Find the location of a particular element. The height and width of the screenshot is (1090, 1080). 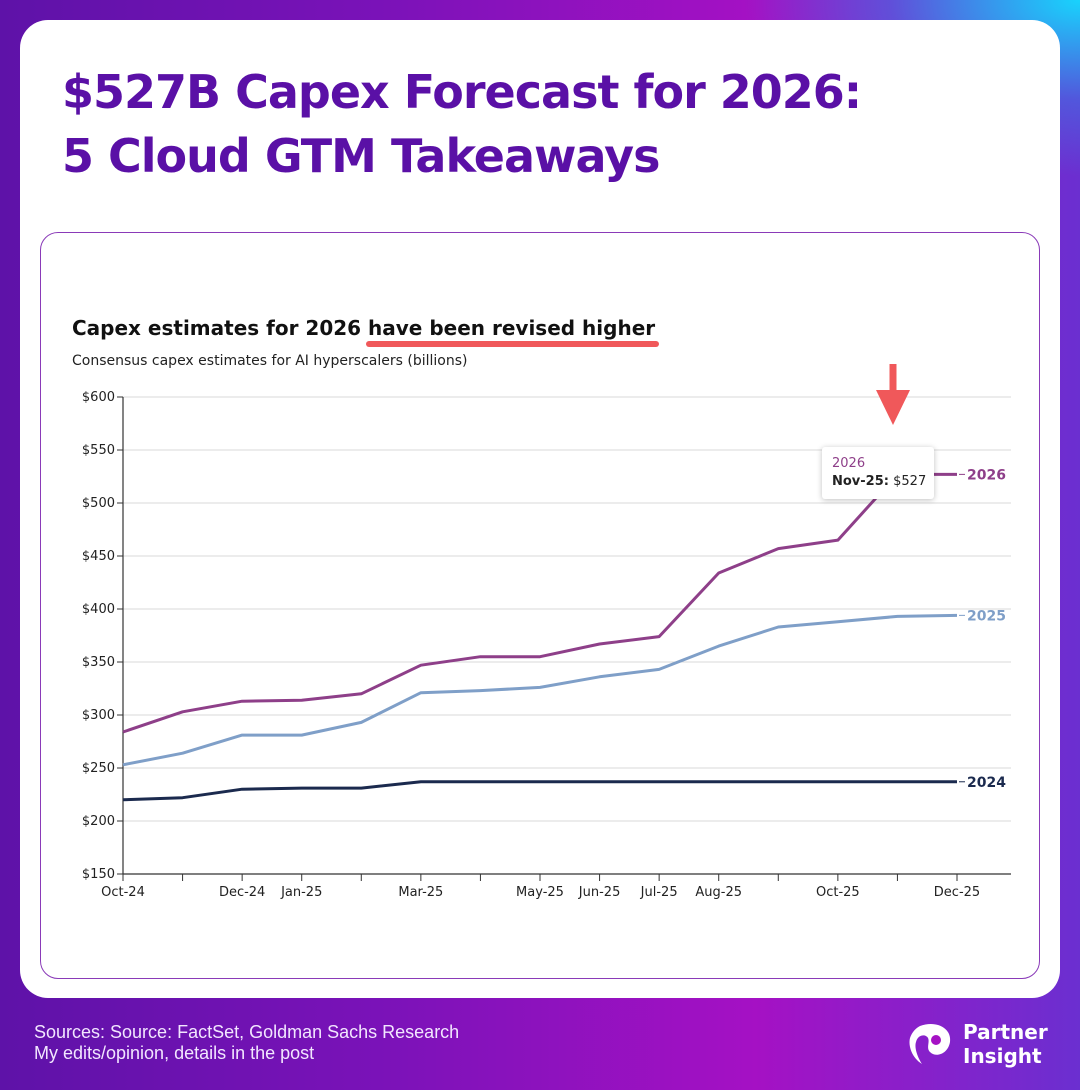

y-tick-label: $400 is located at coordinates (98, 609).